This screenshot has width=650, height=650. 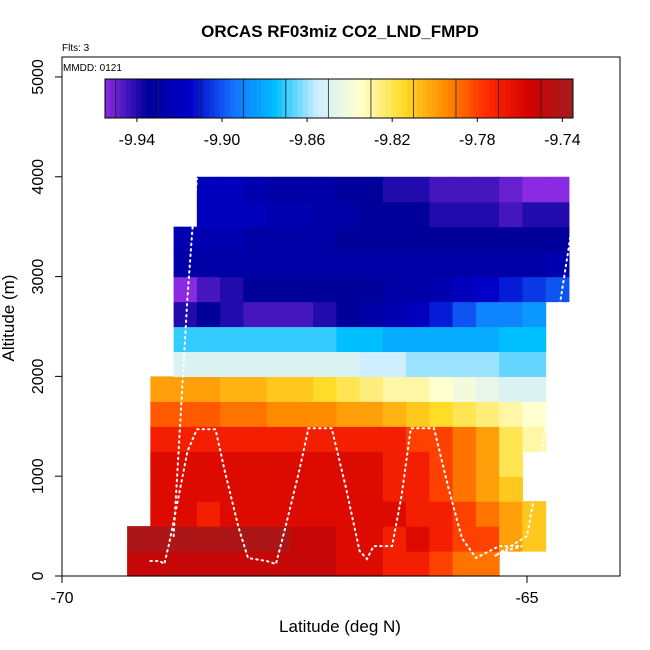 What do you see at coordinates (92, 68) in the screenshot?
I see `date-label: MMDD: 0121` at bounding box center [92, 68].